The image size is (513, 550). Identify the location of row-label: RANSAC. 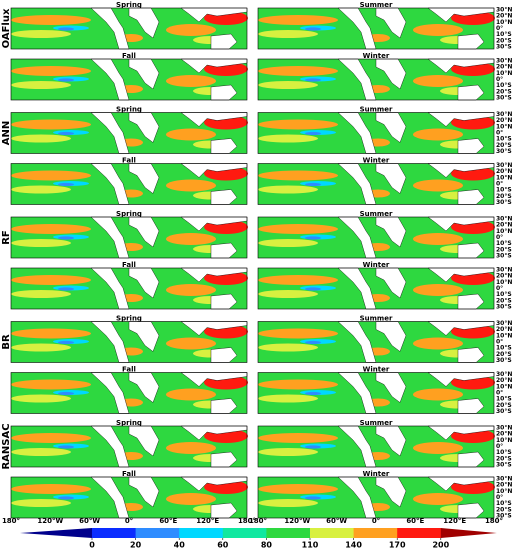
(6, 446).